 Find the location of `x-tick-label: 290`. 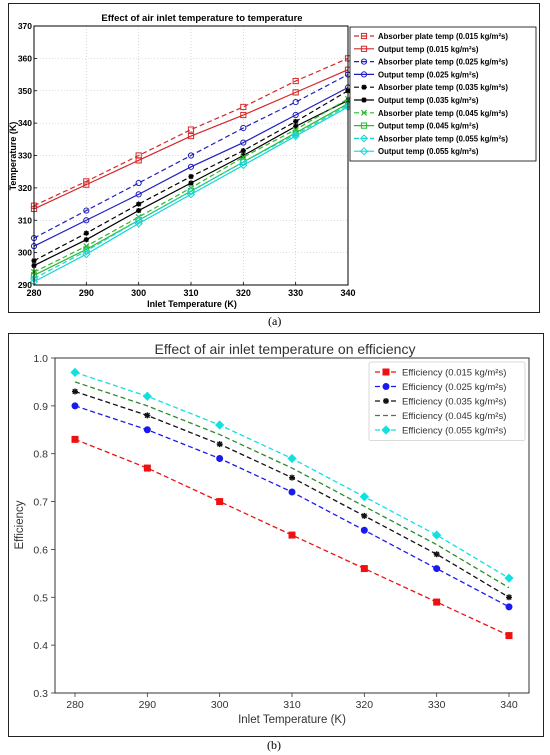

x-tick-label: 290 is located at coordinates (148, 705).